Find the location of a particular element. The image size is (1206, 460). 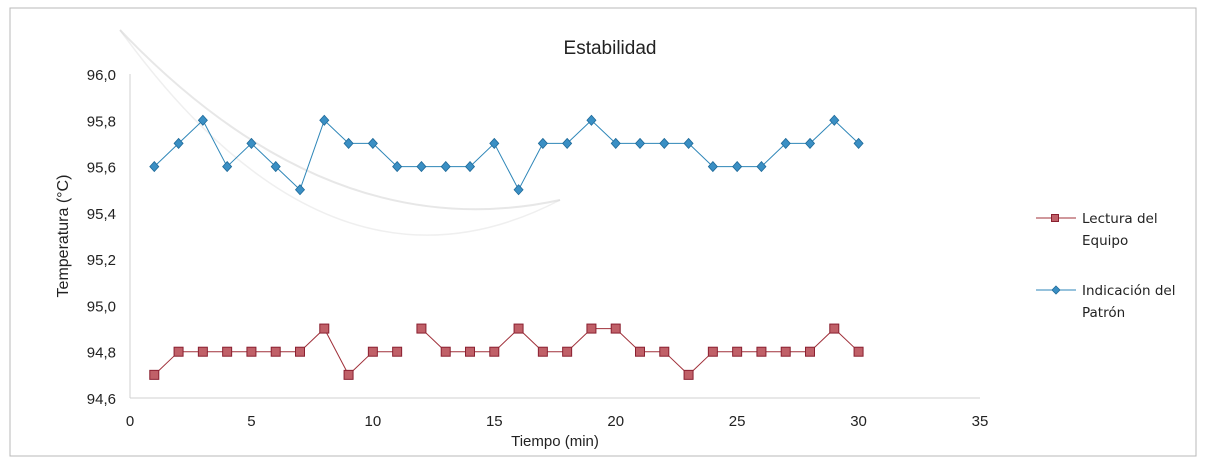

chart-title: Estabilidad is located at coordinates (610, 48).